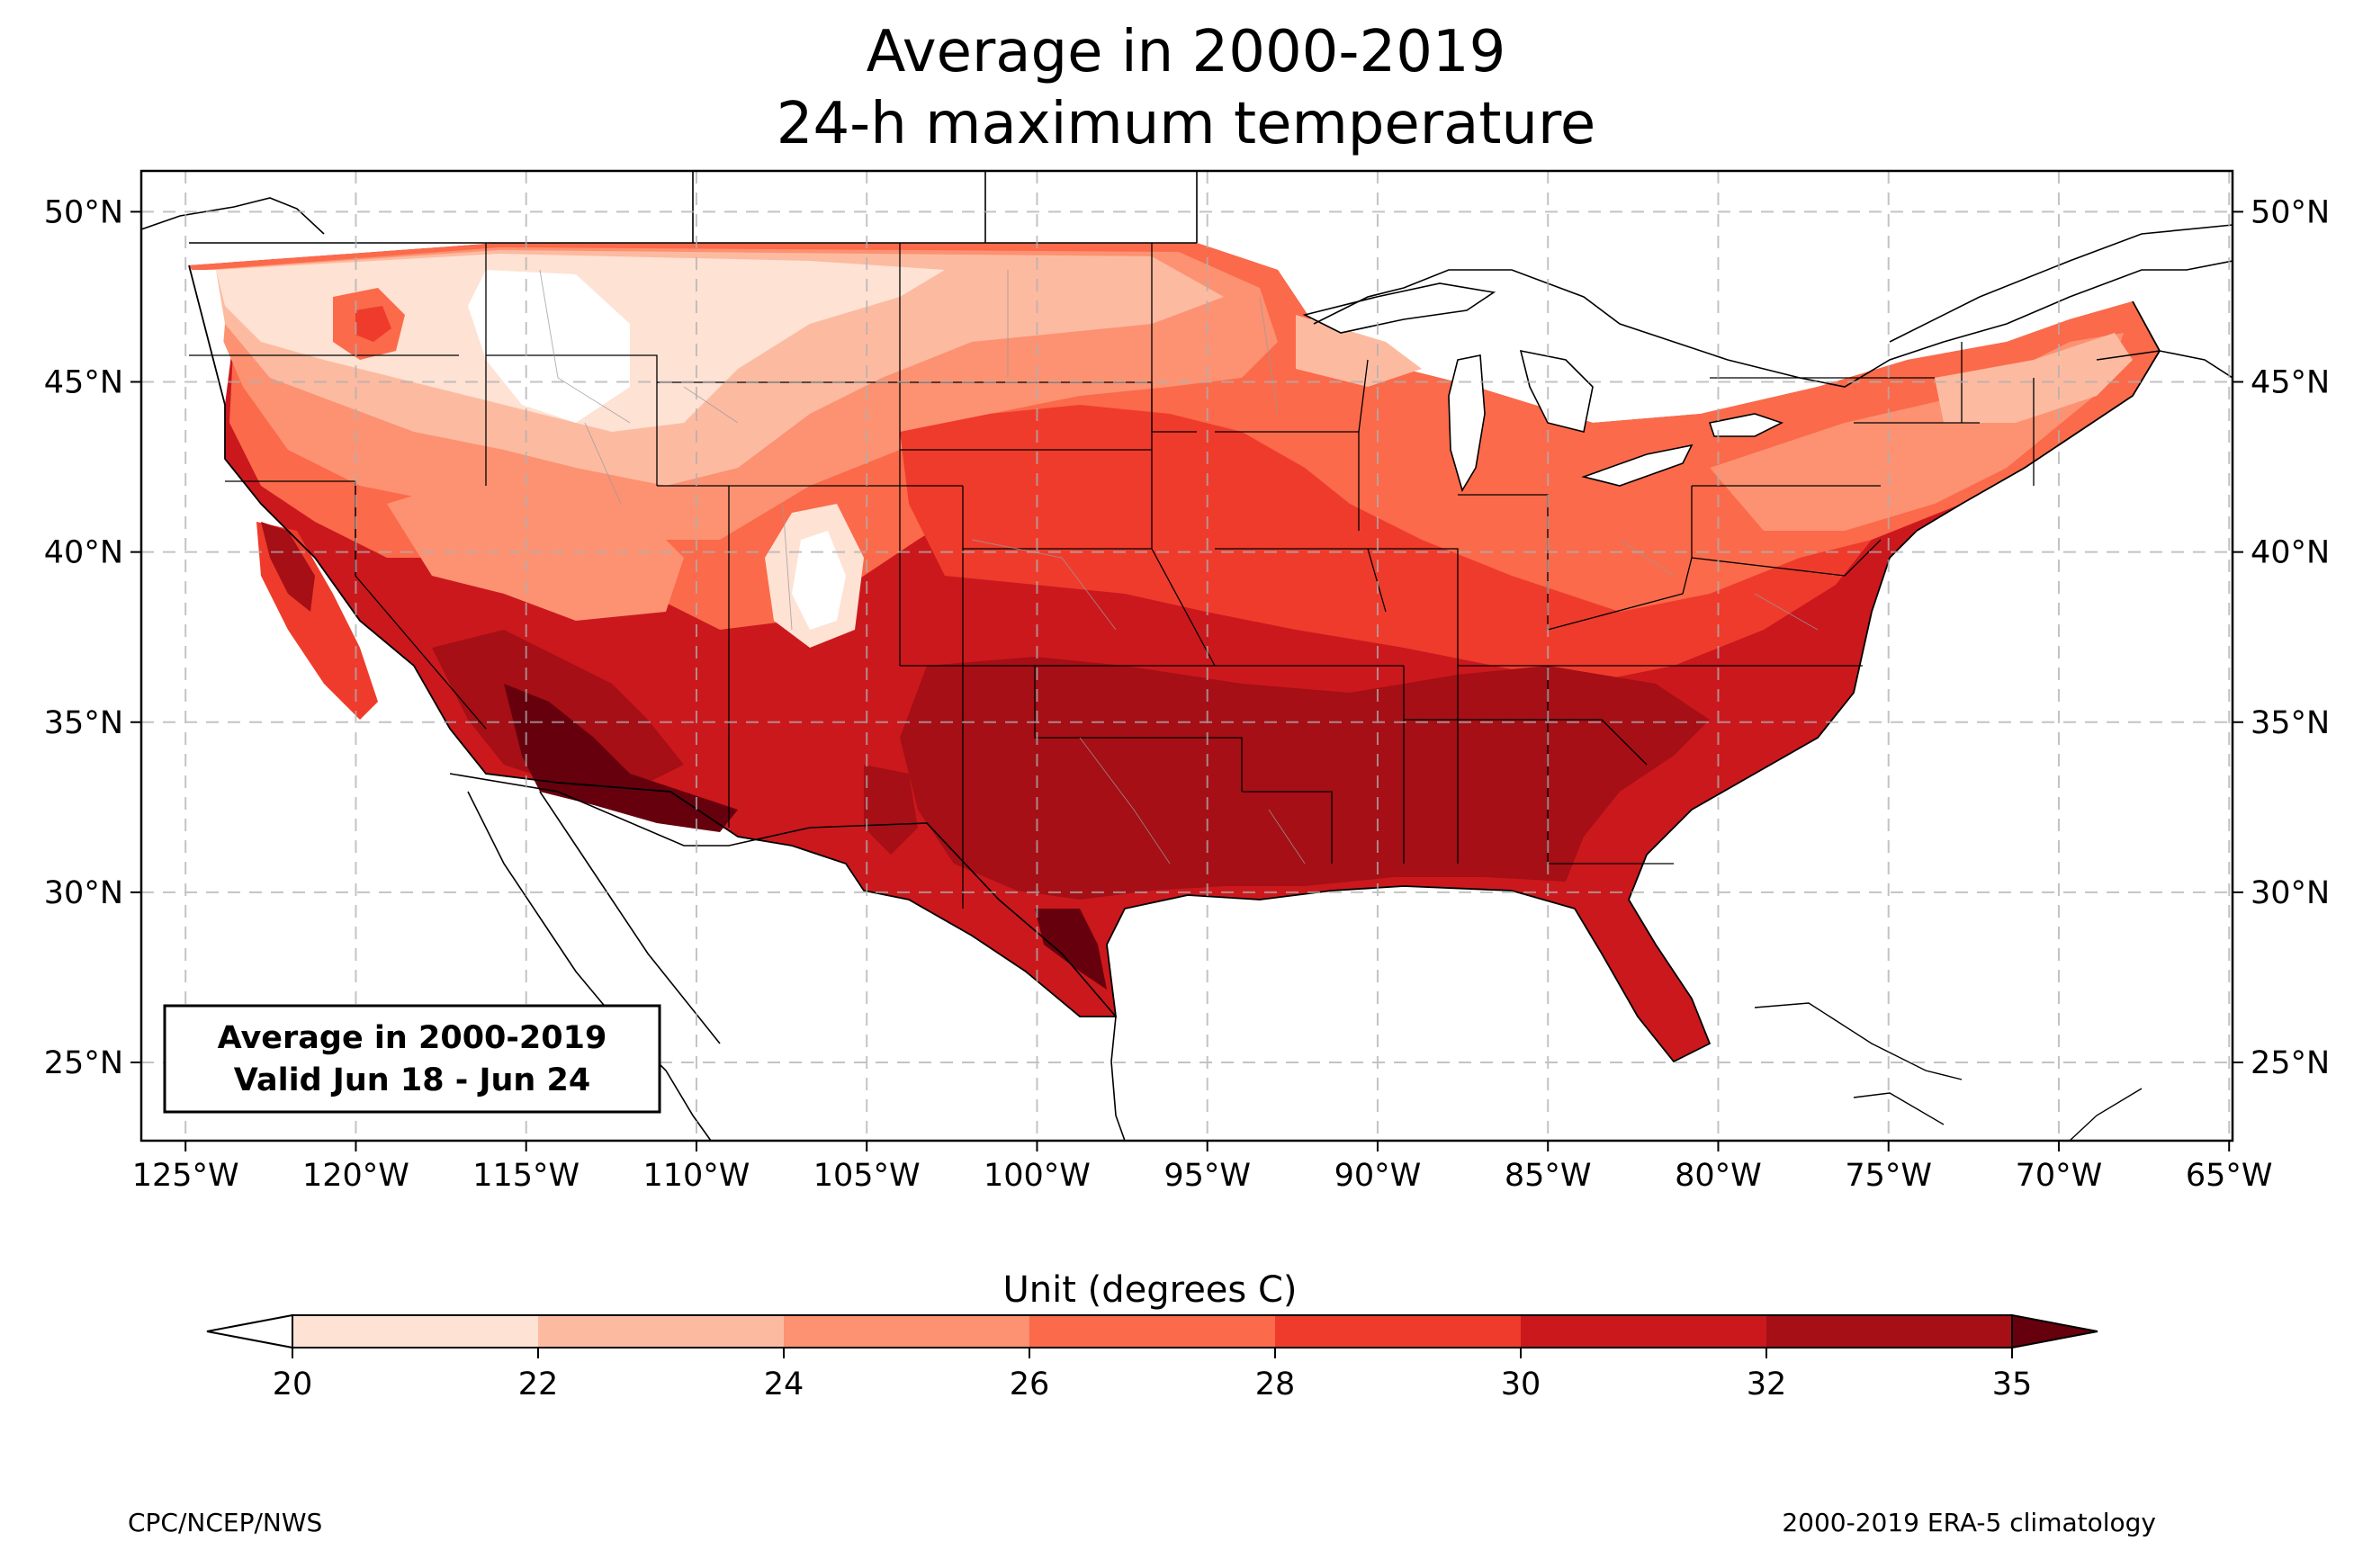  What do you see at coordinates (2229, 1176) in the screenshot?
I see `lon-tick-label: 65°W` at bounding box center [2229, 1176].